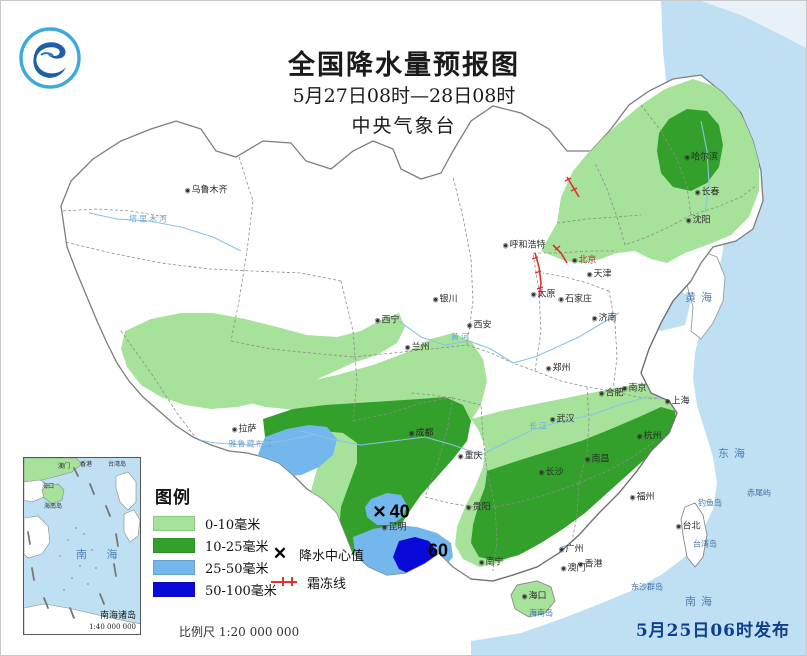  I want to click on coastline-layer, so click(581, 431).